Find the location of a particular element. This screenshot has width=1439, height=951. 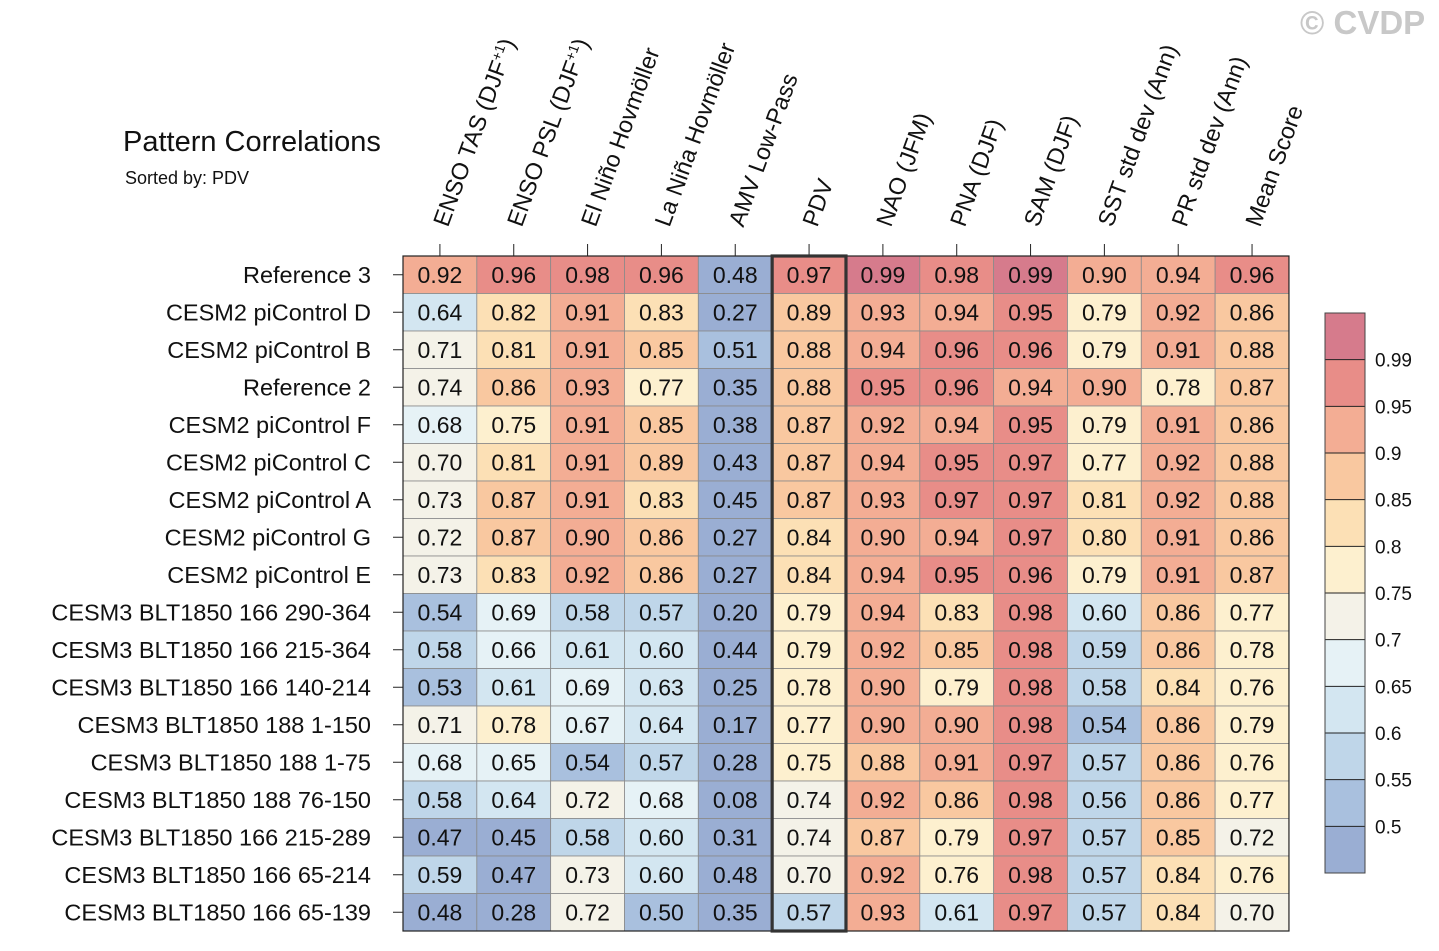

cell-value: 0.78 is located at coordinates (513, 725).